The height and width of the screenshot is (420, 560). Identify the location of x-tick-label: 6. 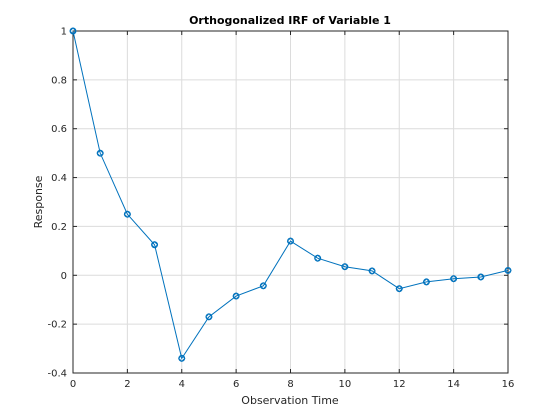
(236, 384).